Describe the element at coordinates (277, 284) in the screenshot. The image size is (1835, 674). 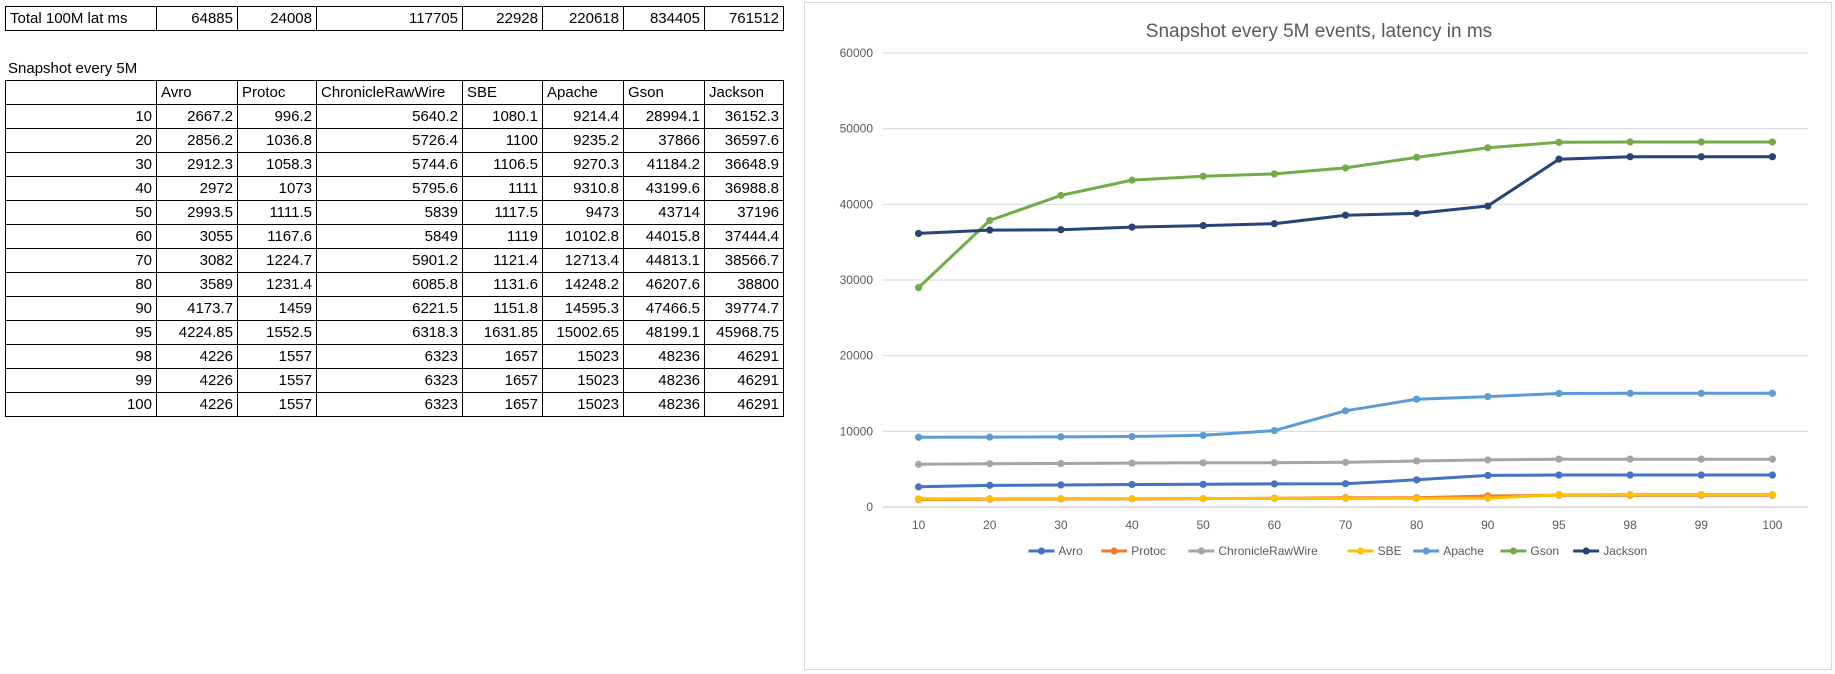
I see `table-cell: 1231.4` at that location.